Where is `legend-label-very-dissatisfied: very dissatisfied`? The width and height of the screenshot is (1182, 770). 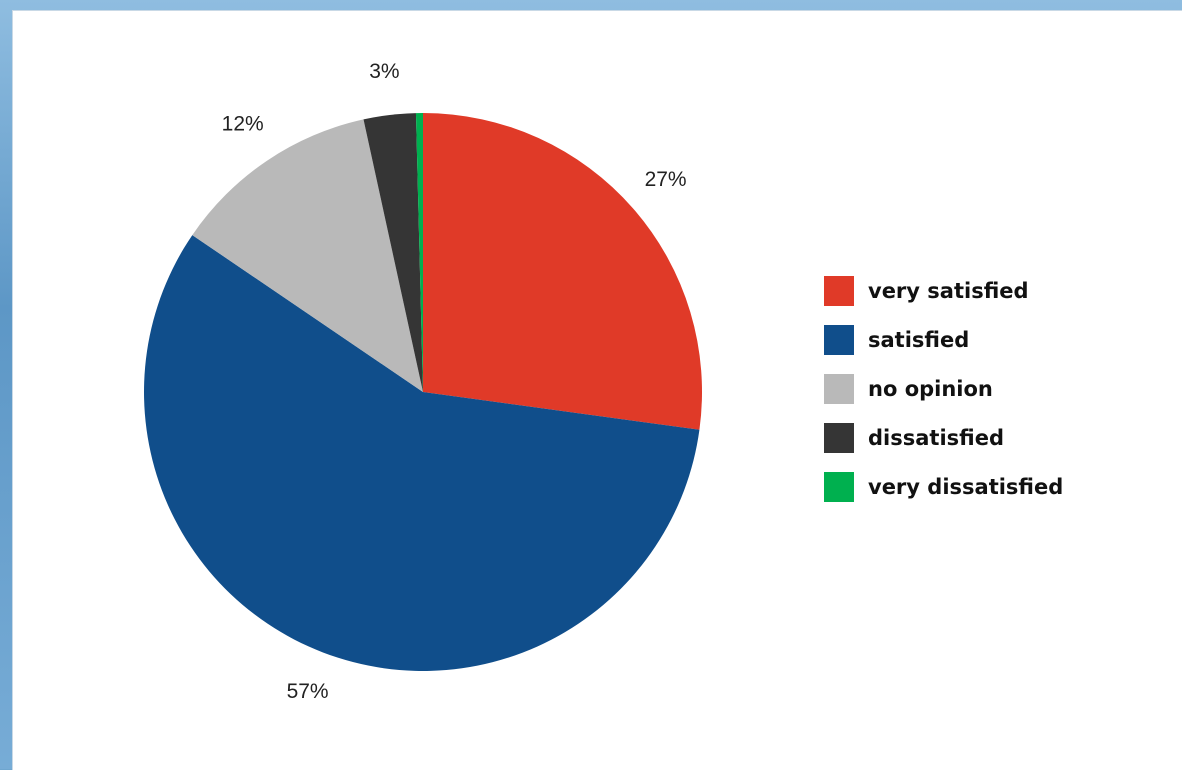 legend-label-very-dissatisfied: very dissatisfied is located at coordinates (966, 487).